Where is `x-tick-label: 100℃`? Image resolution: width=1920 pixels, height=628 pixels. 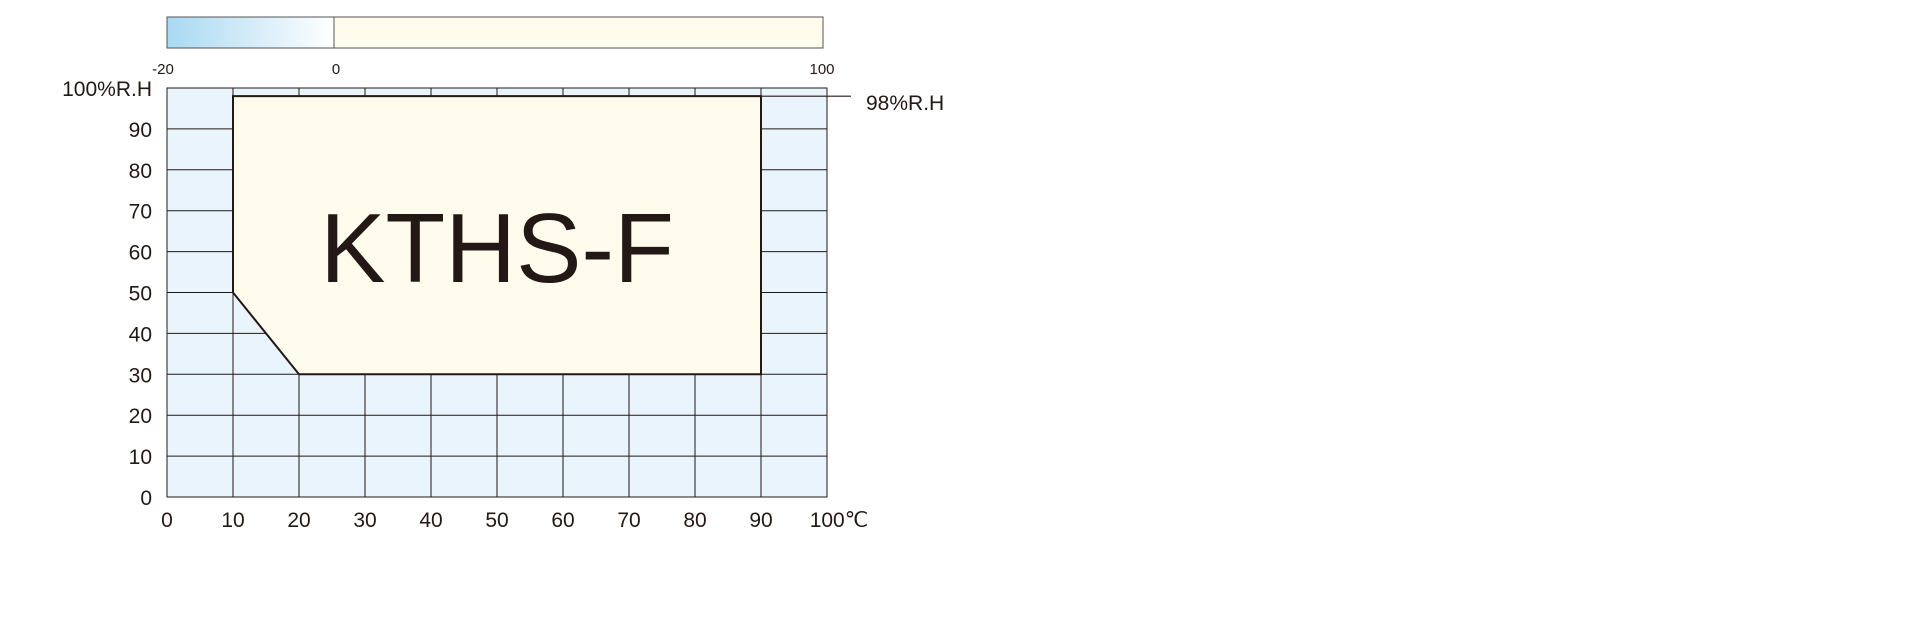 x-tick-label: 100℃ is located at coordinates (839, 520).